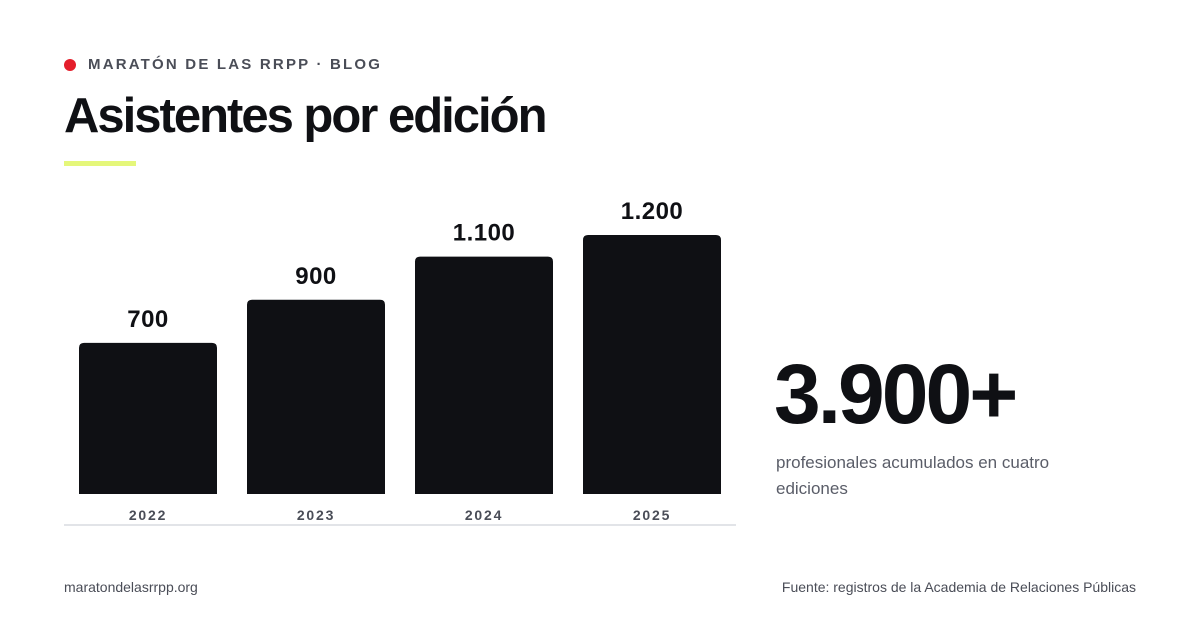 The image size is (1200, 630). What do you see at coordinates (484, 375) in the screenshot?
I see `bar-2024` at bounding box center [484, 375].